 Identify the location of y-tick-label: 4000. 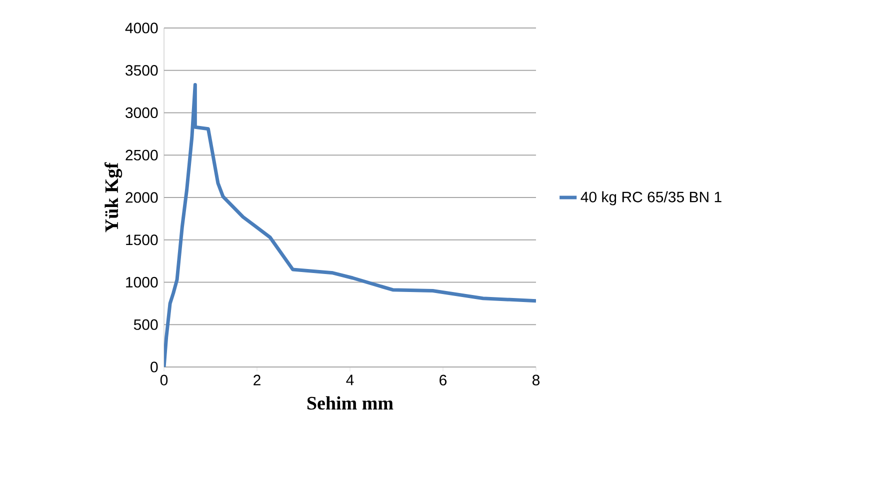
(141, 28).